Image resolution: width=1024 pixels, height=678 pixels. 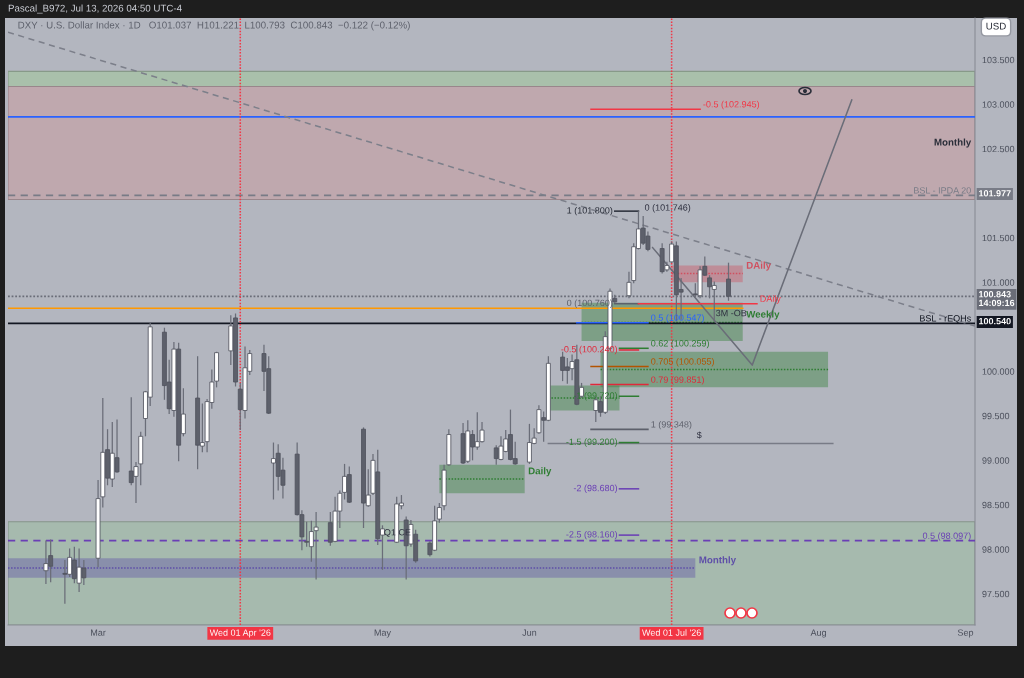 What do you see at coordinates (998, 238) in the screenshot?
I see `y-tick-label: 101.500` at bounding box center [998, 238].